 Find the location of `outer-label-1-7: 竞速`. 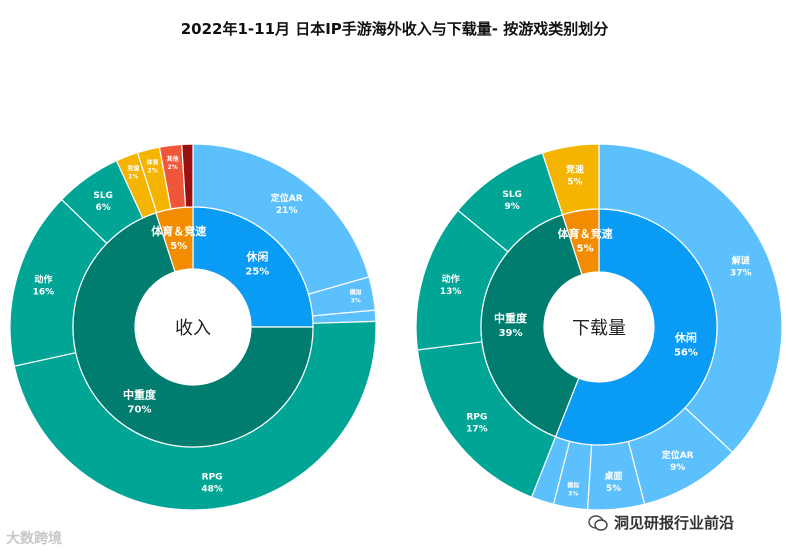

outer-label-1-7: 竞速 is located at coordinates (574, 169).